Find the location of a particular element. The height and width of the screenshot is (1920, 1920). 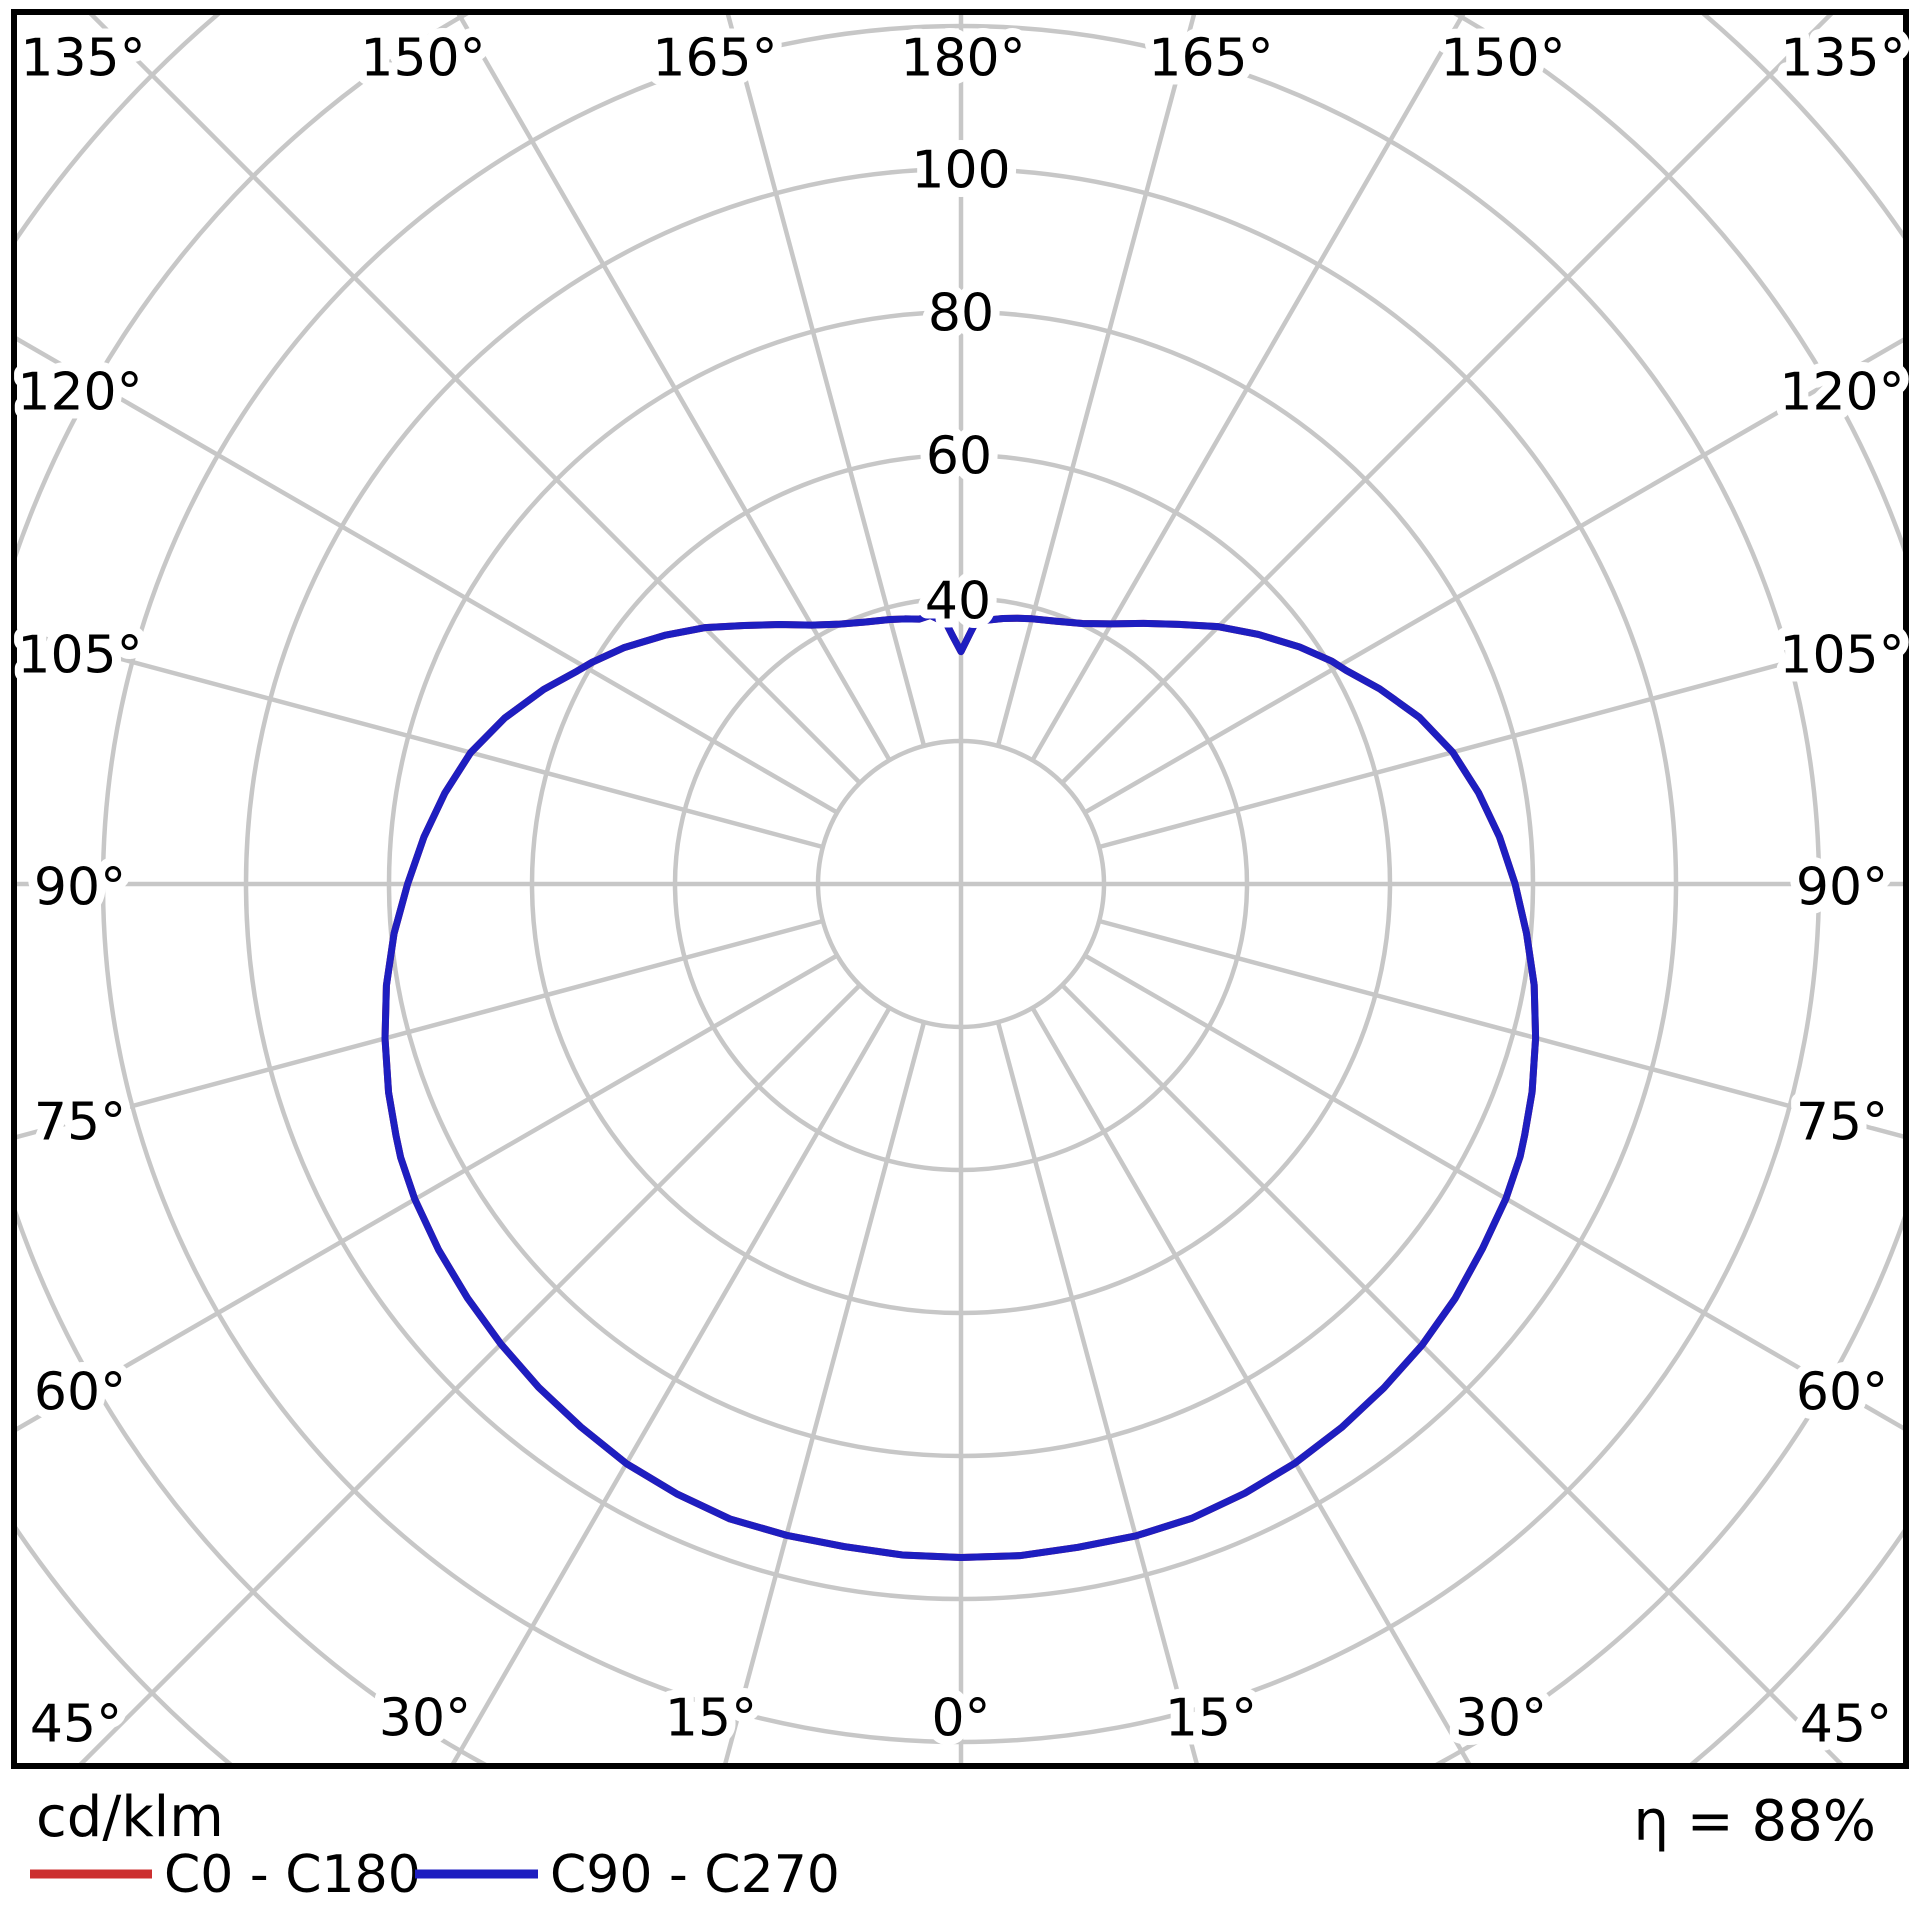

angle-label-bottom-2: 15° is located at coordinates (711, 1719).